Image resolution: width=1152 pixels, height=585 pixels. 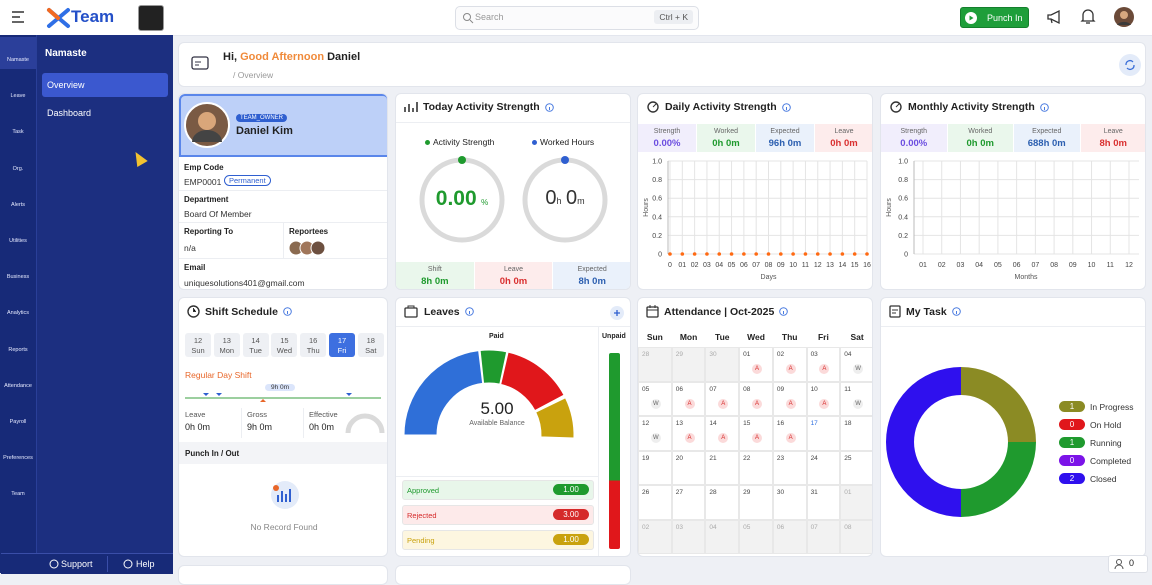 I want to click on greeting-card: Hi, Good Afternoon Daniel / Overview, so click(x=662, y=64).